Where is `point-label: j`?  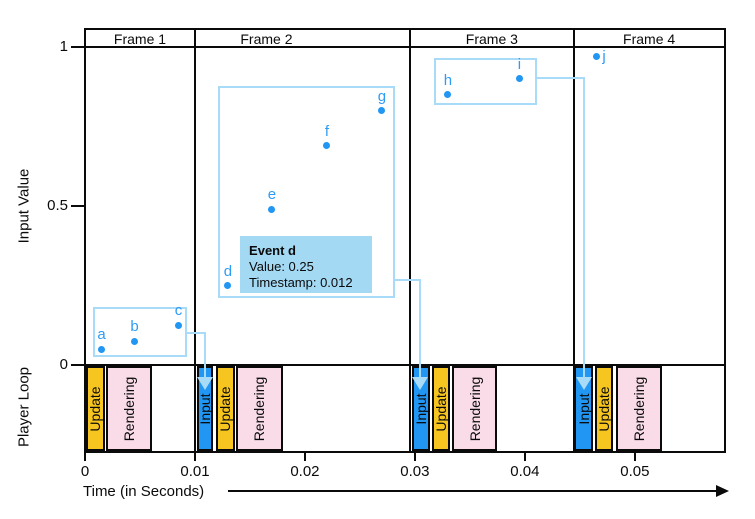 point-label: j is located at coordinates (604, 56).